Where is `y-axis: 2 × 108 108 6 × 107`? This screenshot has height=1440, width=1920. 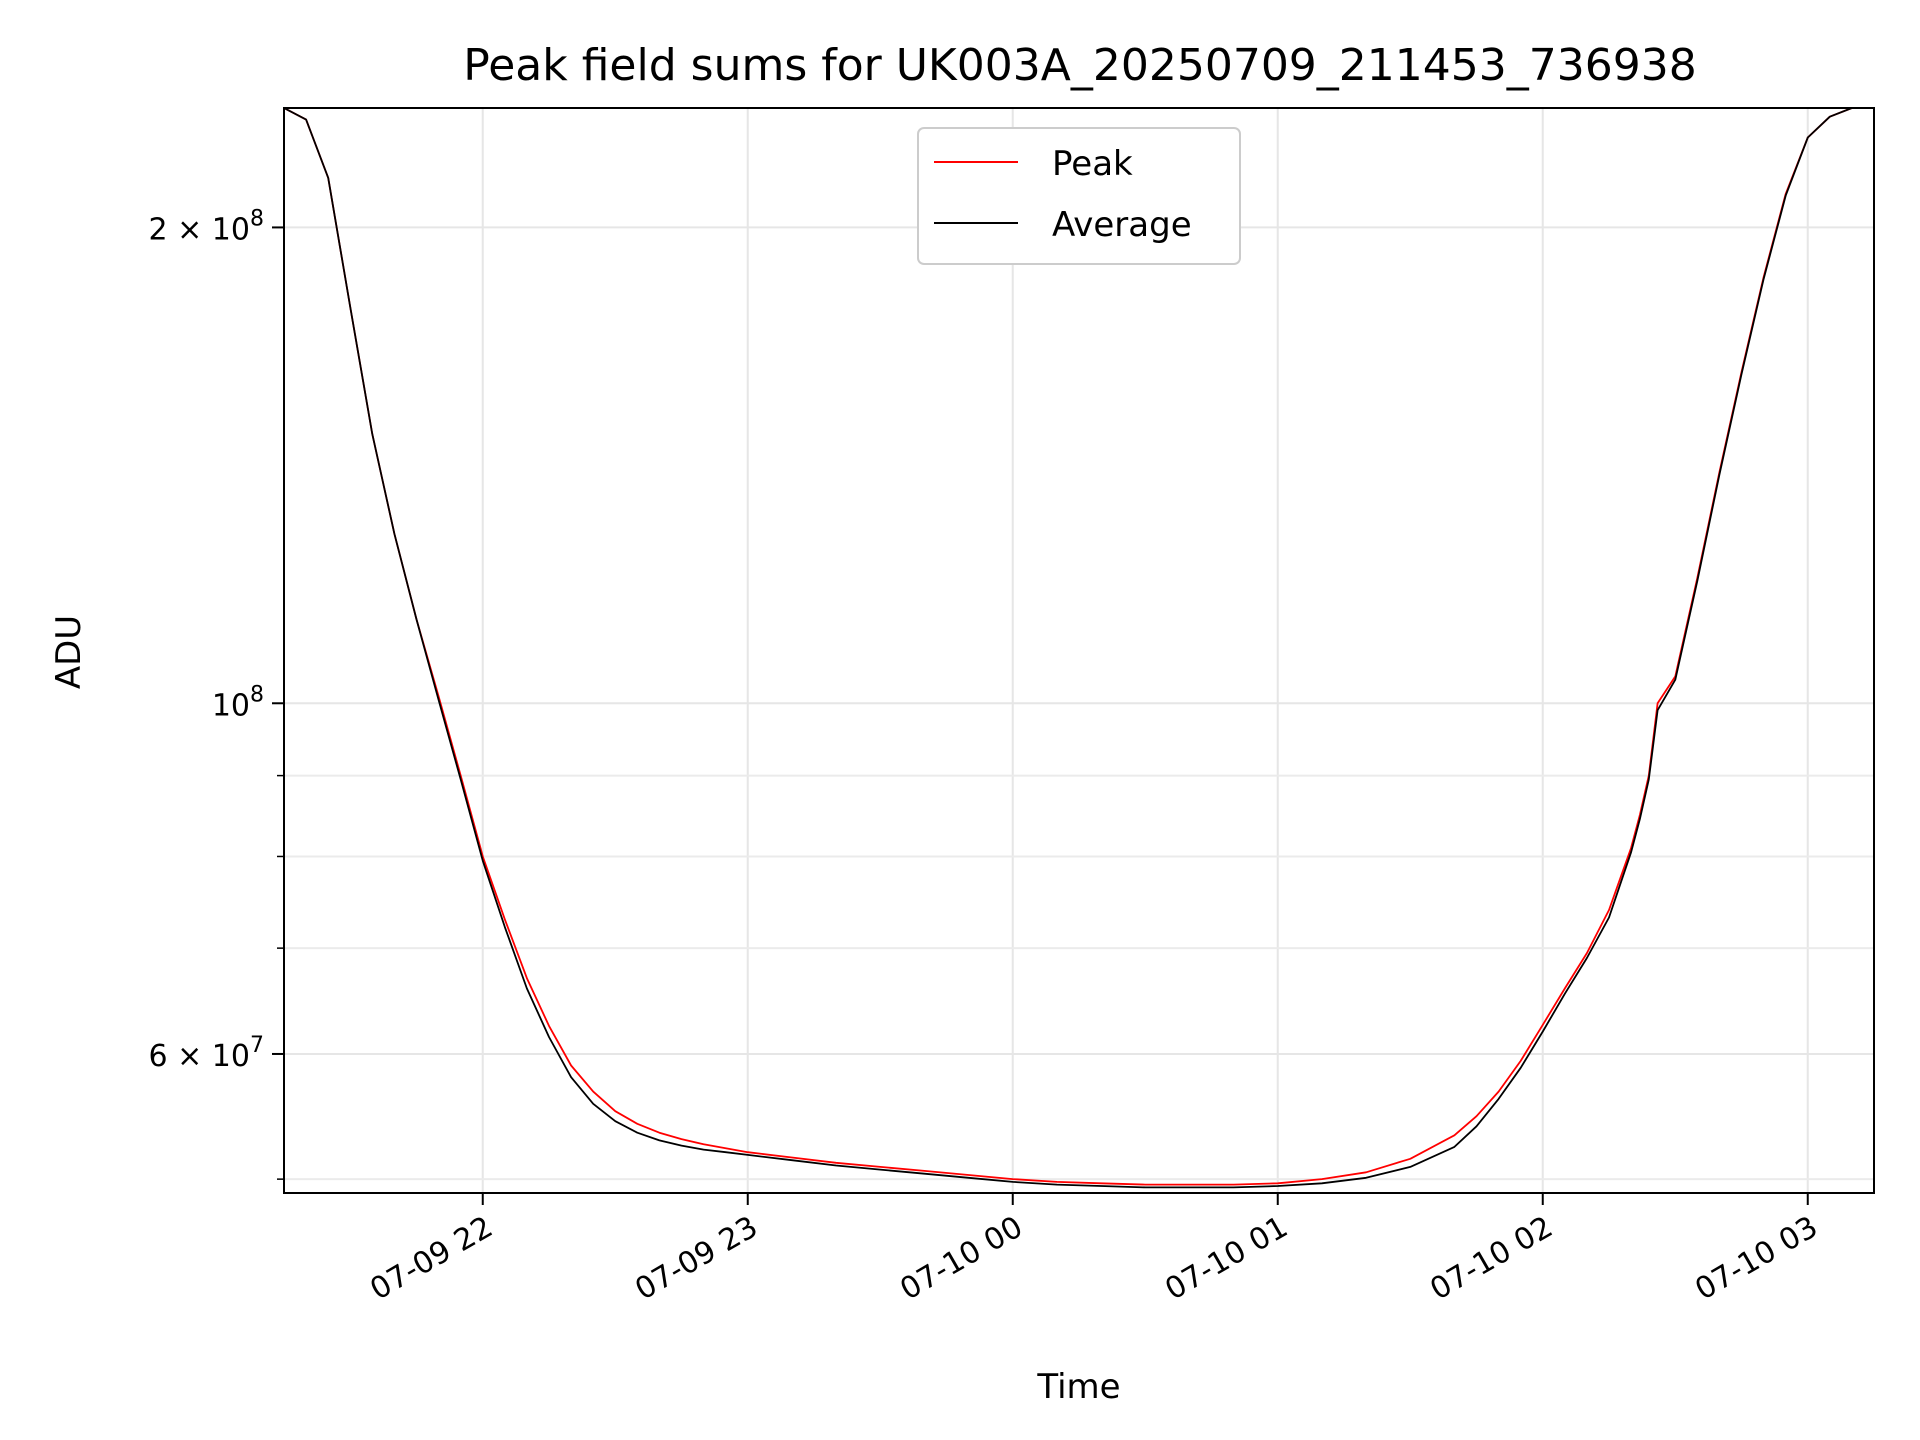 y-axis: 2 × 108 108 6 × 107 is located at coordinates (216, 693).